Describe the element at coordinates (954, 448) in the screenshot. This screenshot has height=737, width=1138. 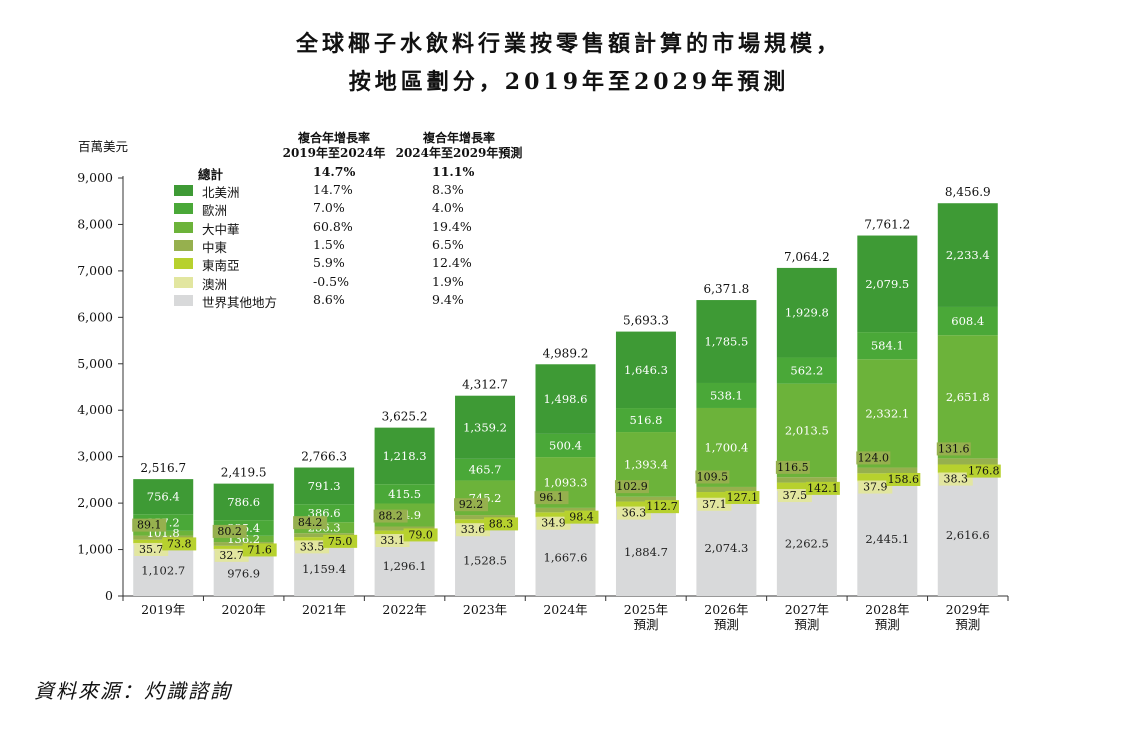
I see `data-label: 131.6` at that location.